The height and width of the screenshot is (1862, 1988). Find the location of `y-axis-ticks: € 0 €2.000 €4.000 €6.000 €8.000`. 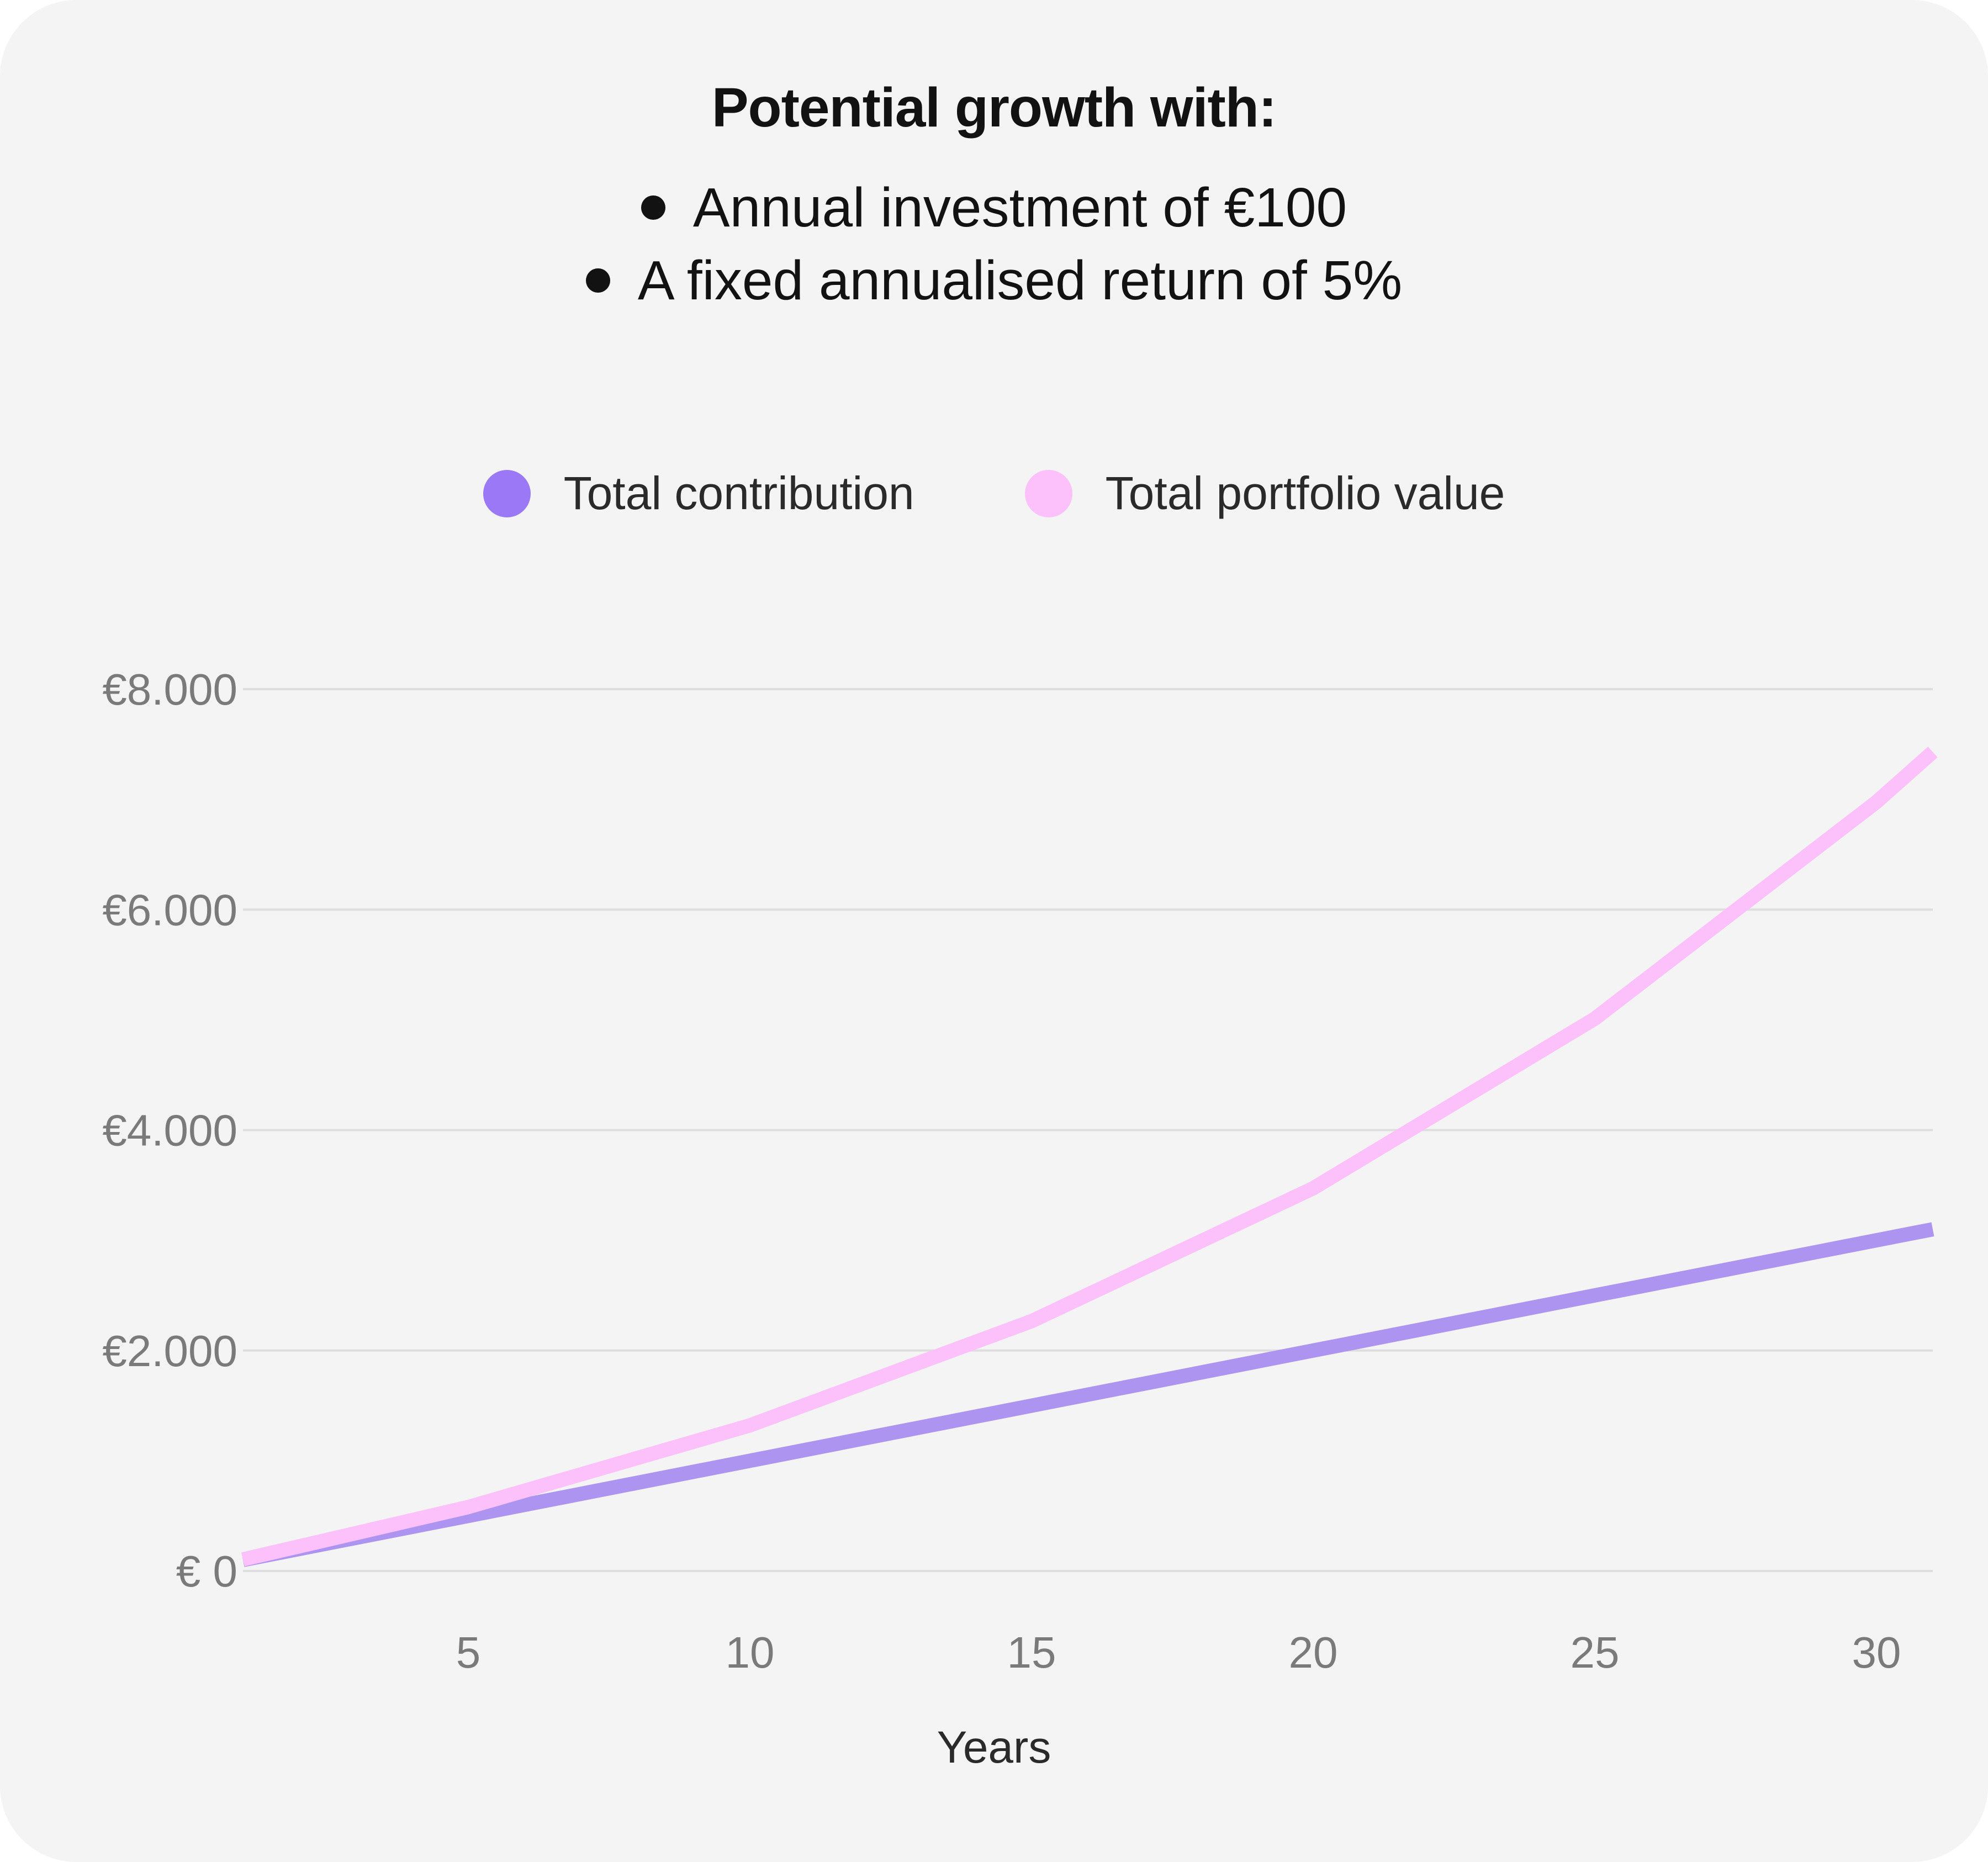

y-axis-ticks: € 0 €2.000 €4.000 €6.000 €8.000 is located at coordinates (169, 1131).